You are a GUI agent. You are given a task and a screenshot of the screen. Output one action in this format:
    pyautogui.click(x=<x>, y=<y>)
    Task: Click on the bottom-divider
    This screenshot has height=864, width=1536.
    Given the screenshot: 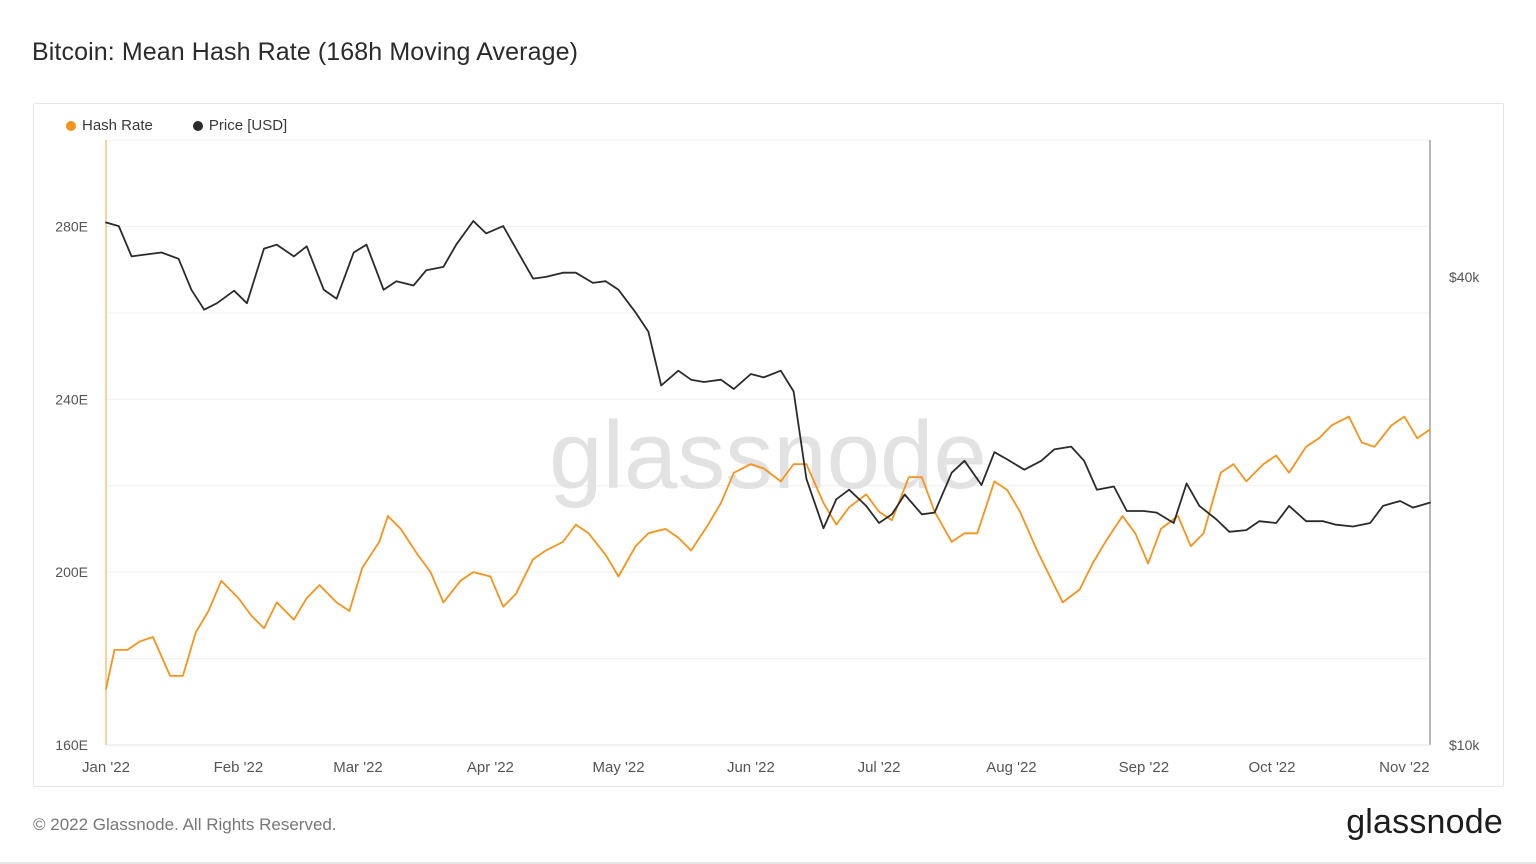 What is the action you would take?
    pyautogui.click(x=768, y=863)
    